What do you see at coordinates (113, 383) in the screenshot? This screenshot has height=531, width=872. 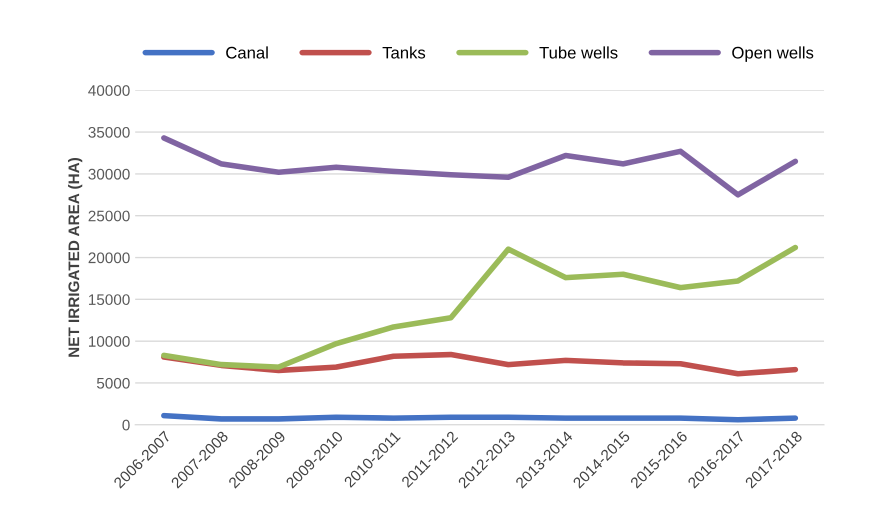 I see `y-tick-label: 5000` at bounding box center [113, 383].